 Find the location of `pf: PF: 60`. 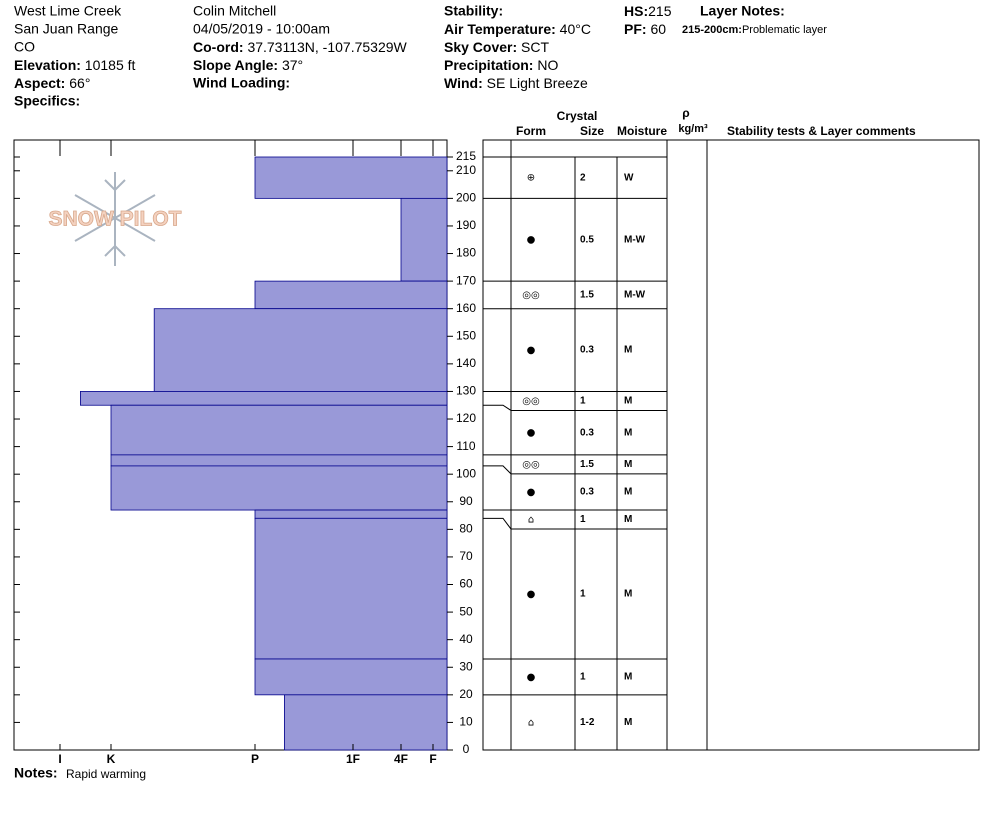

pf: PF: 60 is located at coordinates (645, 29).